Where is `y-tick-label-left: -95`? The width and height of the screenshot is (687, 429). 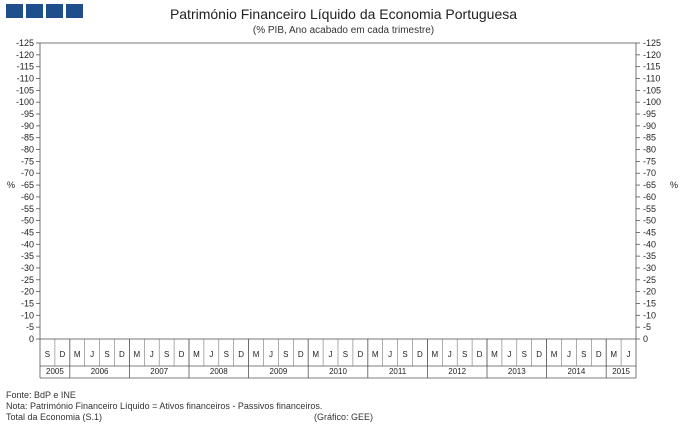 y-tick-label-left: -95 is located at coordinates (27, 114).